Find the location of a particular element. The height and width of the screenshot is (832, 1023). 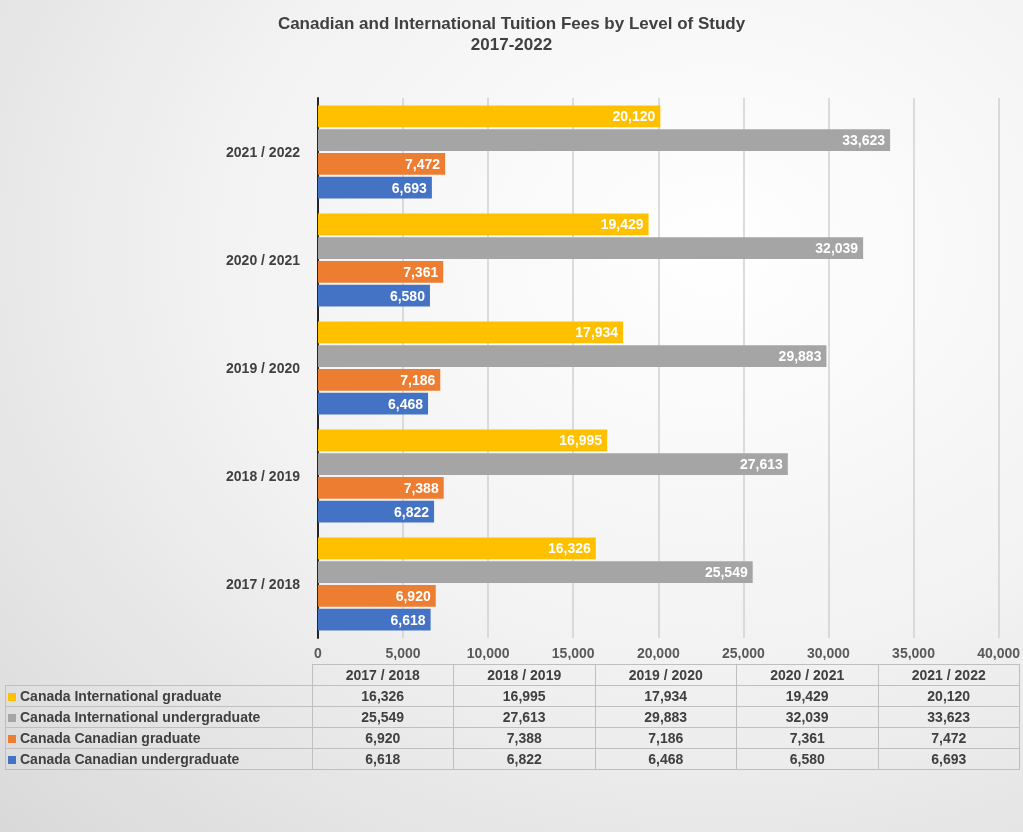

data-label: 6,920 is located at coordinates (413, 595).